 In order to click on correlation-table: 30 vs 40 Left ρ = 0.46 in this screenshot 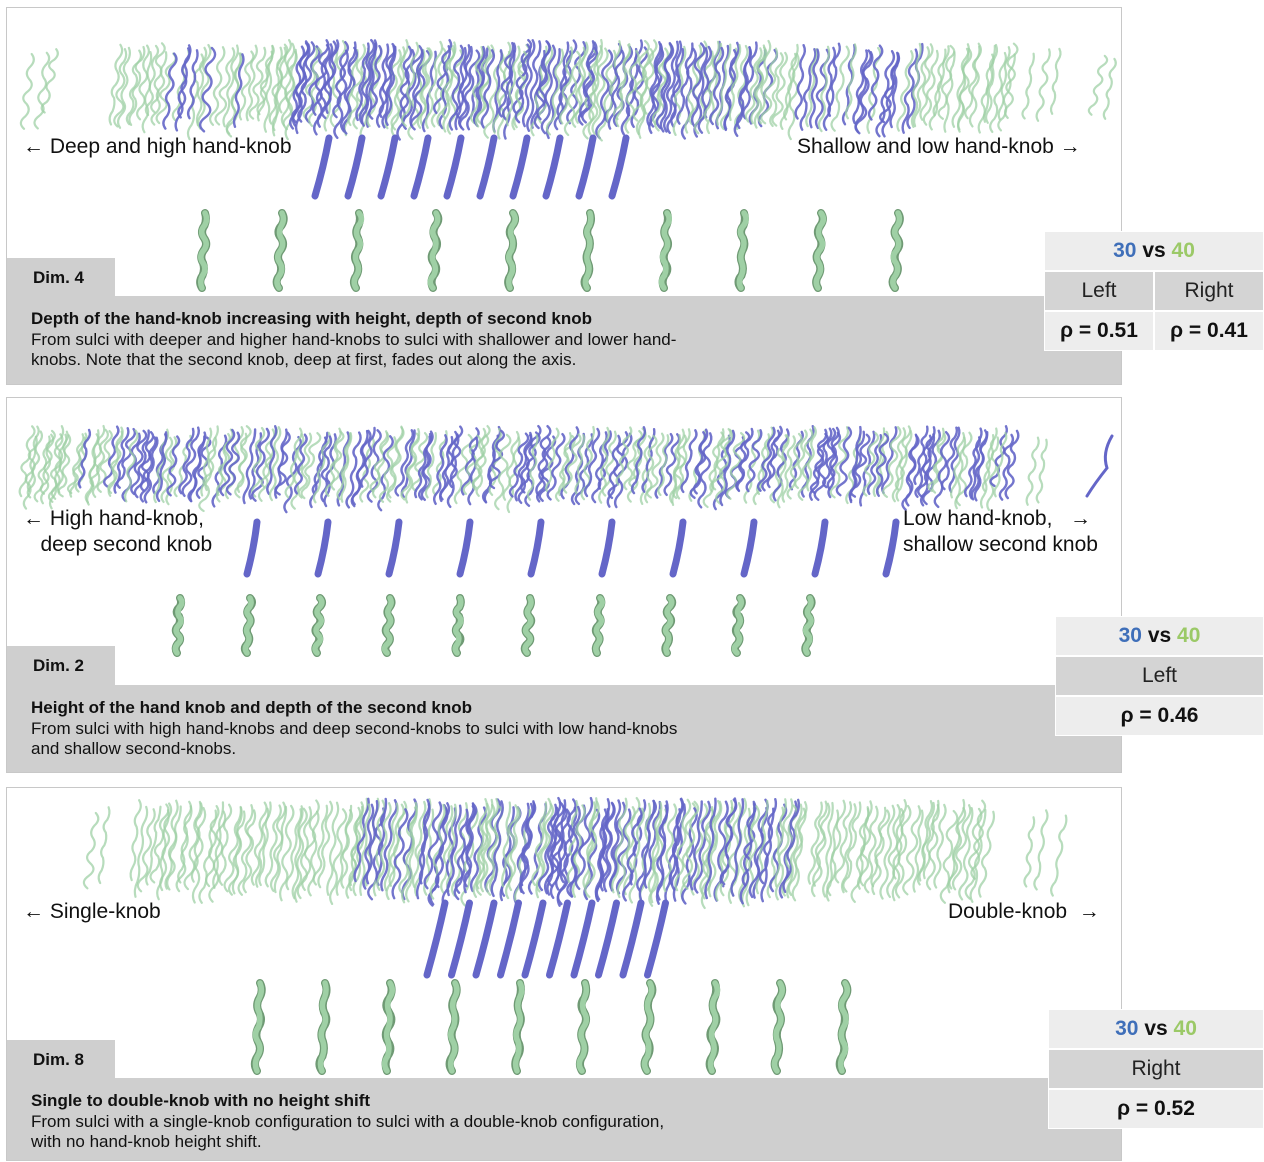, I will do `click(1159, 676)`.